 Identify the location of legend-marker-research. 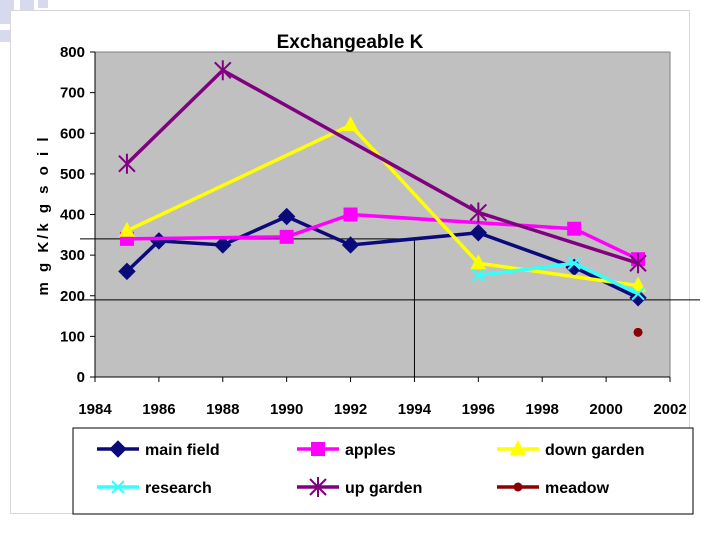
(118, 487).